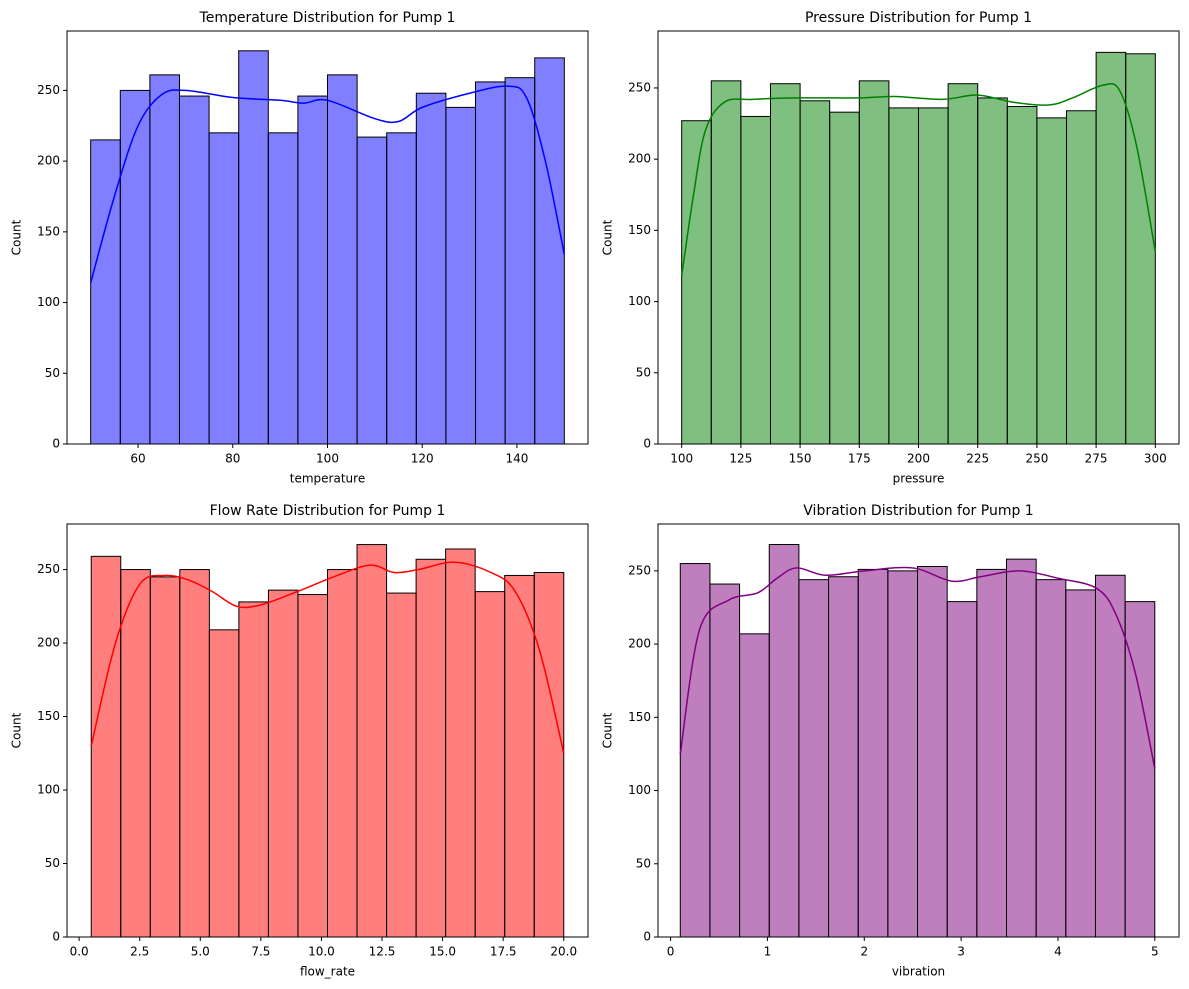 The height and width of the screenshot is (989, 1189). What do you see at coordinates (977, 459) in the screenshot?
I see `x-tick-label: 225` at bounding box center [977, 459].